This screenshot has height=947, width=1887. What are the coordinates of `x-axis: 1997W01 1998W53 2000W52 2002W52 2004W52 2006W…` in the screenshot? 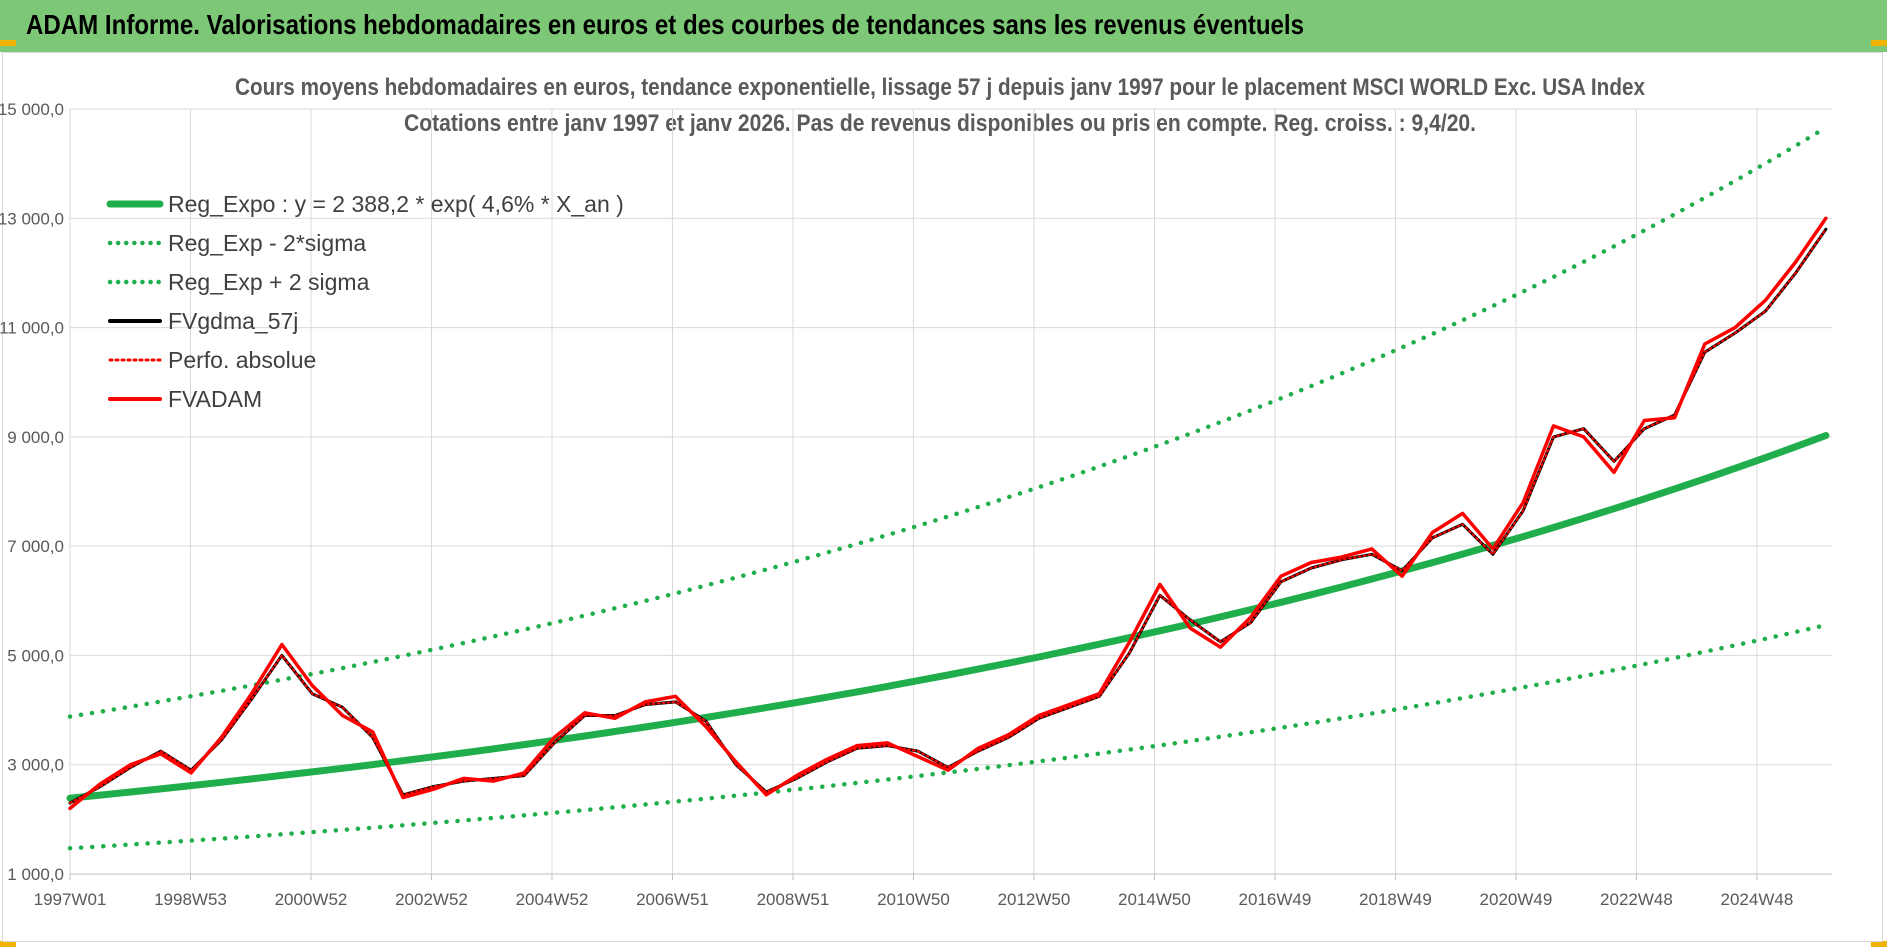 It's located at (933, 891).